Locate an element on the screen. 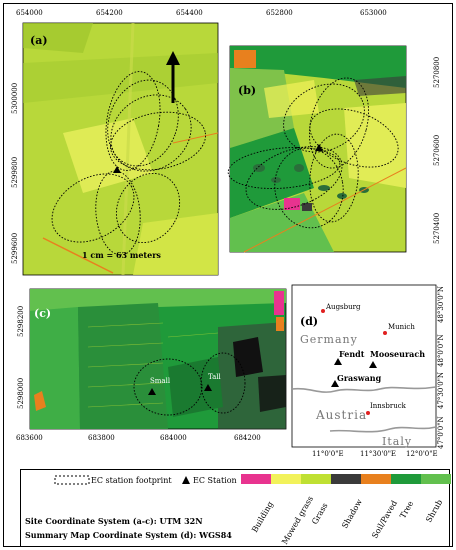  class-label-shrub: Shrub is located at coordinates (434, 511).